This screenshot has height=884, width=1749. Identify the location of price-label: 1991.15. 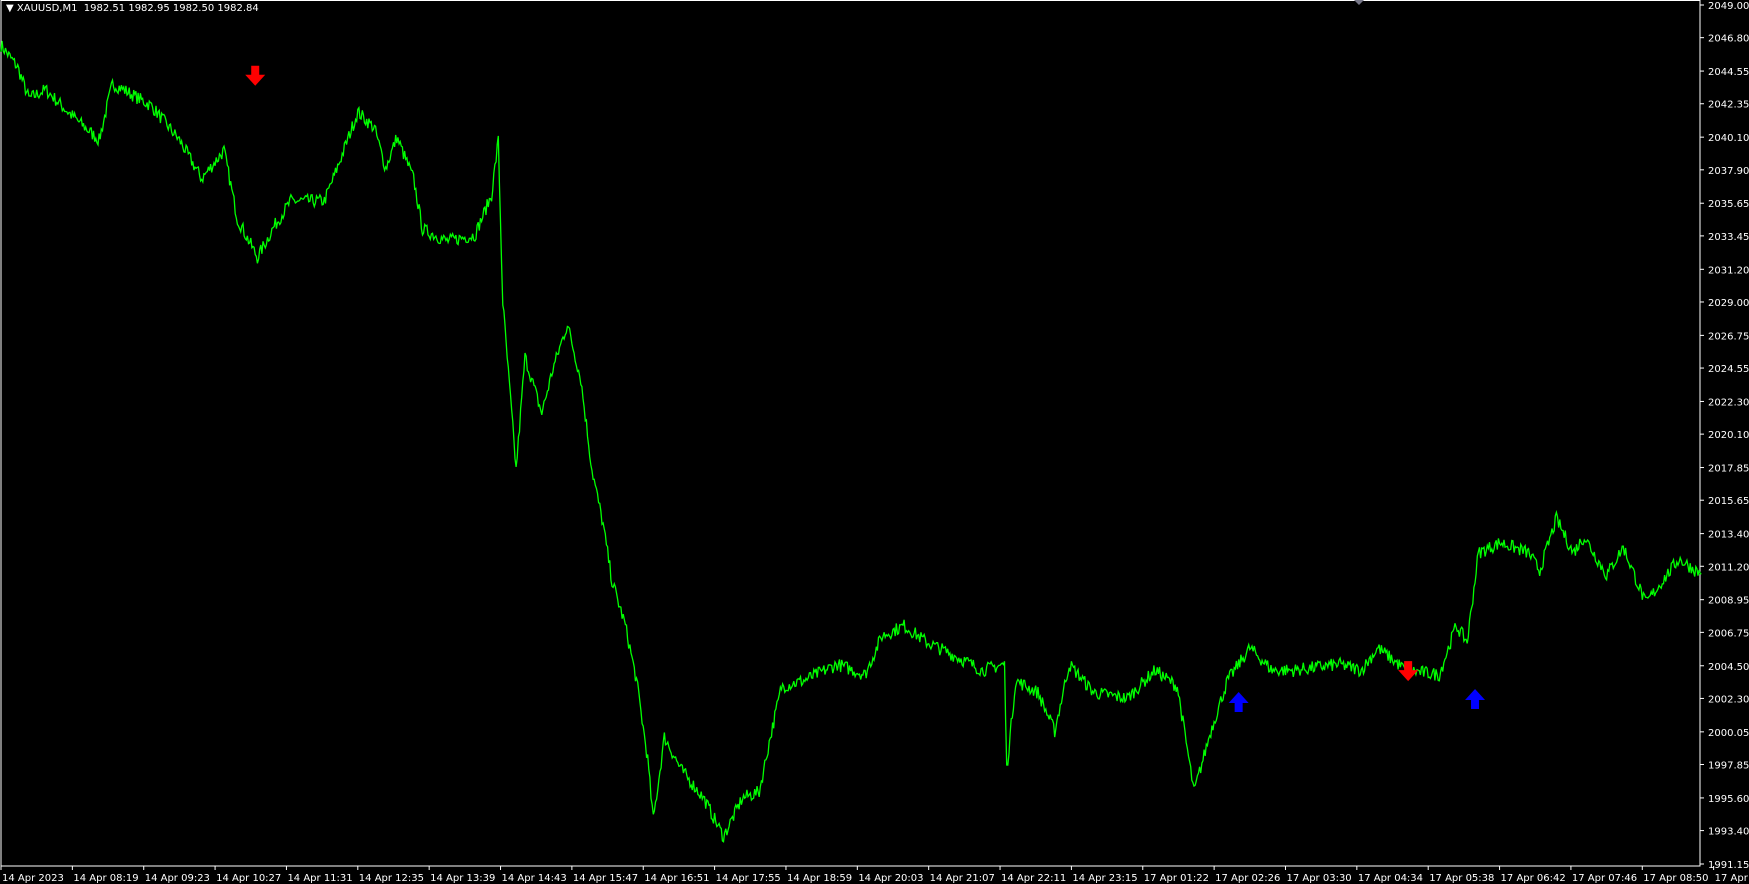
(1728, 865).